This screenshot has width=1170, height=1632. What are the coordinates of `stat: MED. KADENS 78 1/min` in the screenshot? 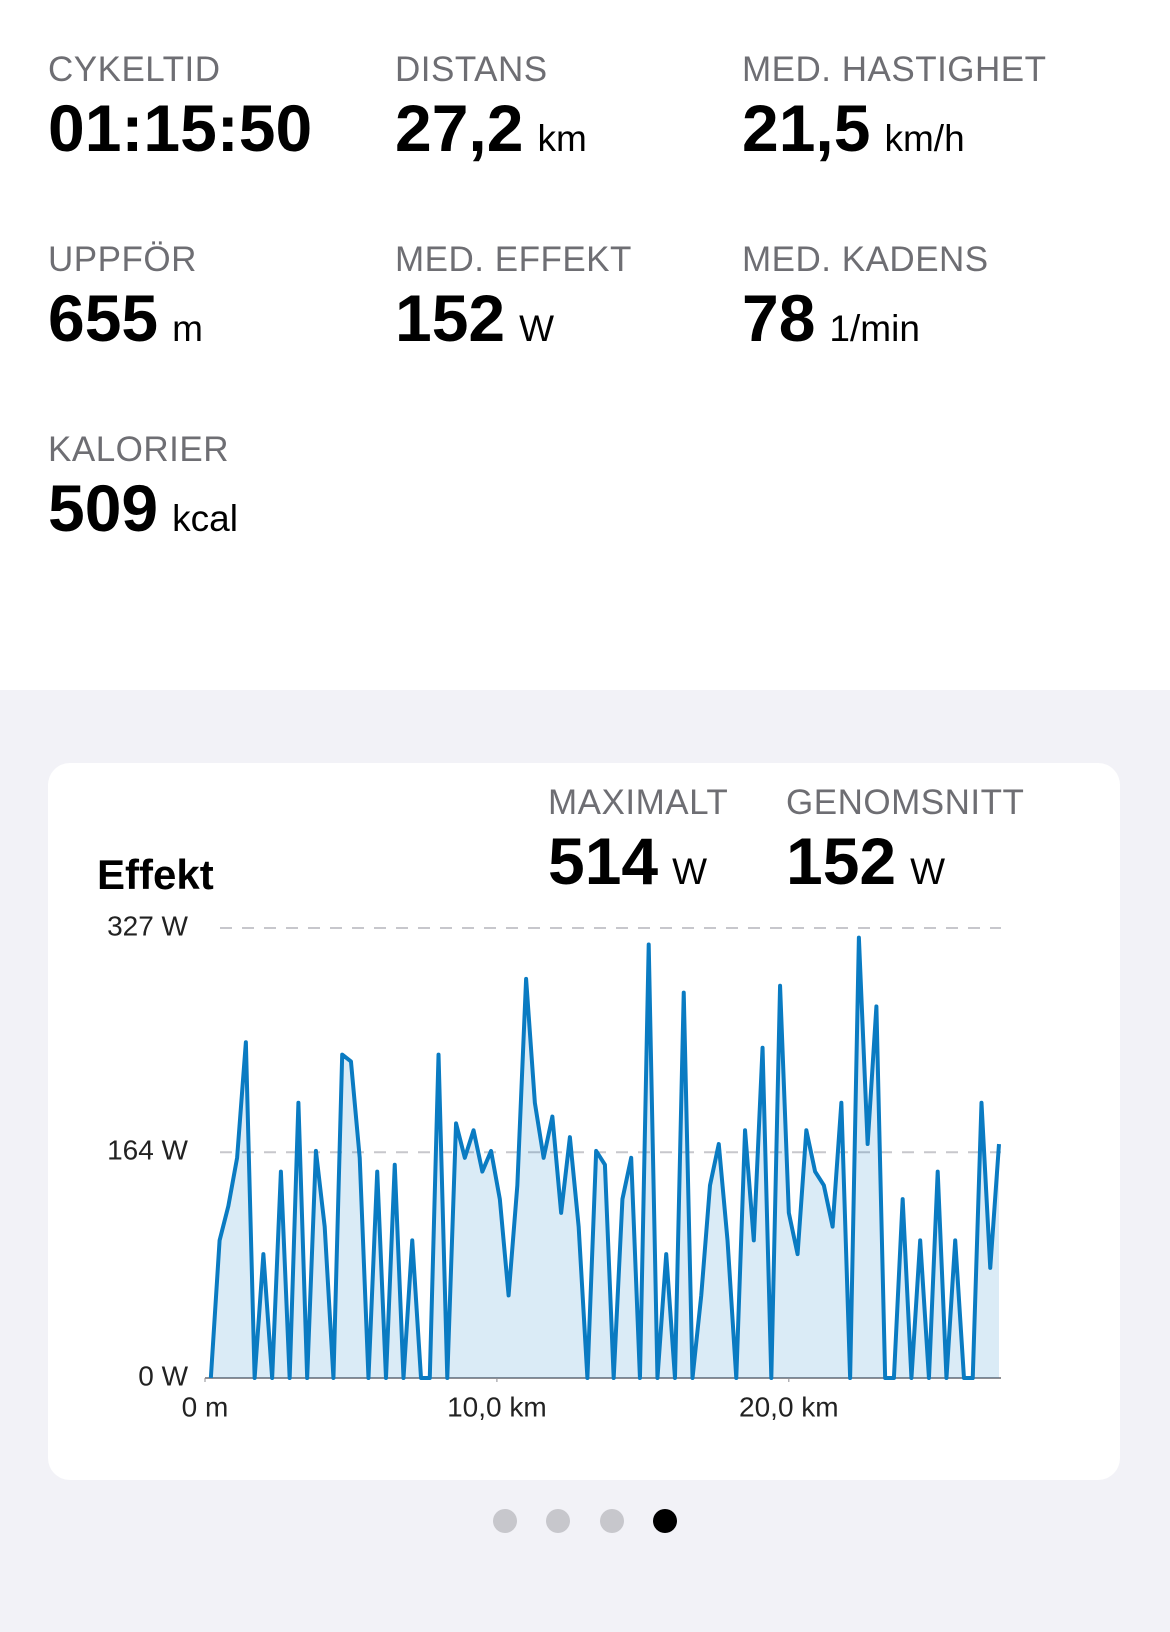 It's located at (922, 303).